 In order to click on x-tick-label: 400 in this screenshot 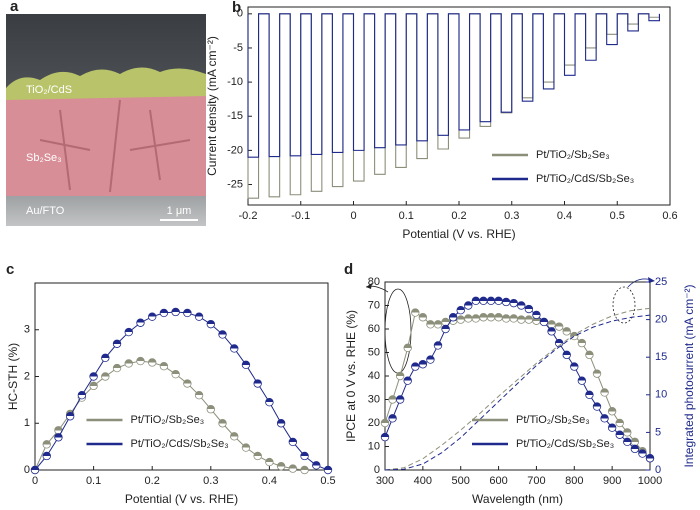, I will do `click(423, 481)`.